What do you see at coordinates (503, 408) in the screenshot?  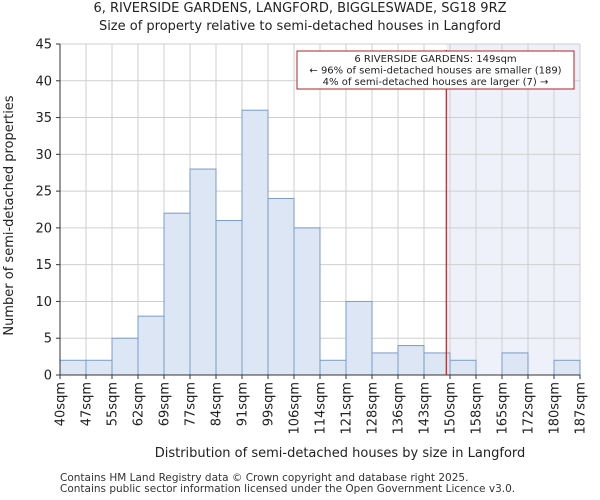 I see `x-tick-label: 165sqm` at bounding box center [503, 408].